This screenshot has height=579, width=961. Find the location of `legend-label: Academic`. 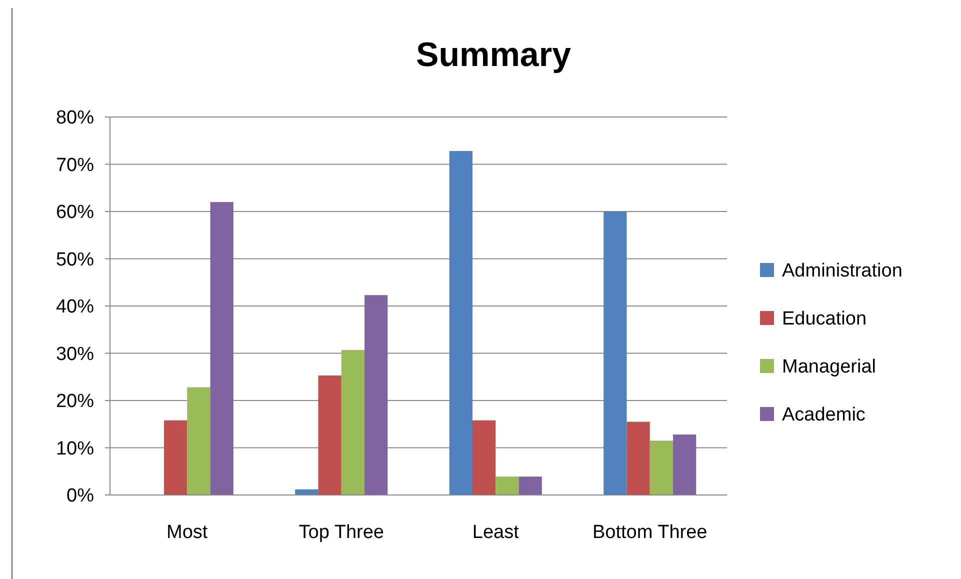

legend-label: Academic is located at coordinates (824, 415).